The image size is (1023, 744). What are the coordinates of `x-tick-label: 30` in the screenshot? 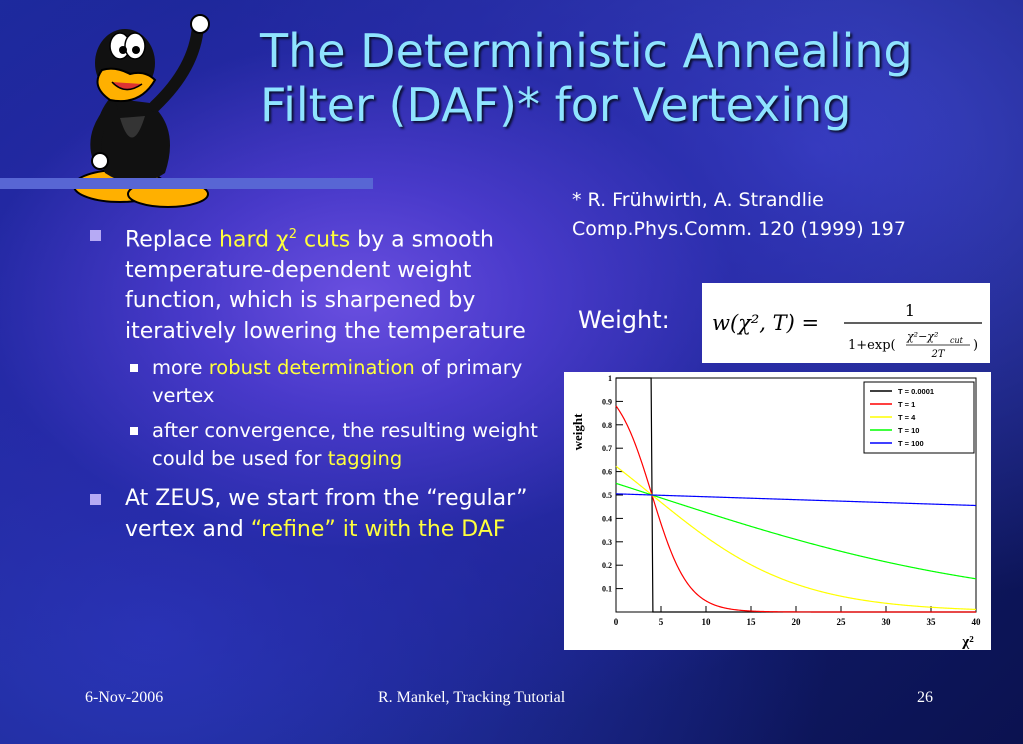 It's located at (887, 622).